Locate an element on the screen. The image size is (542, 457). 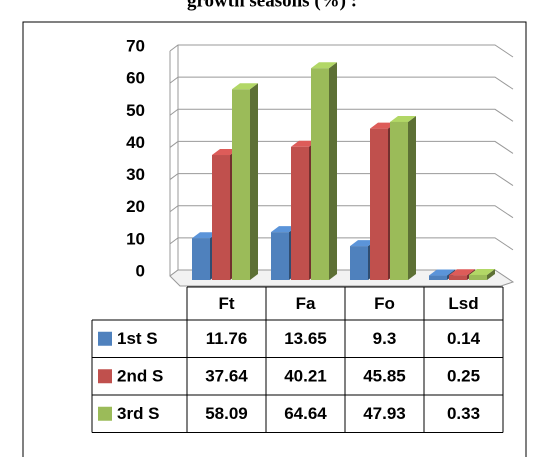
legend-label: 1st S is located at coordinates (137, 338).